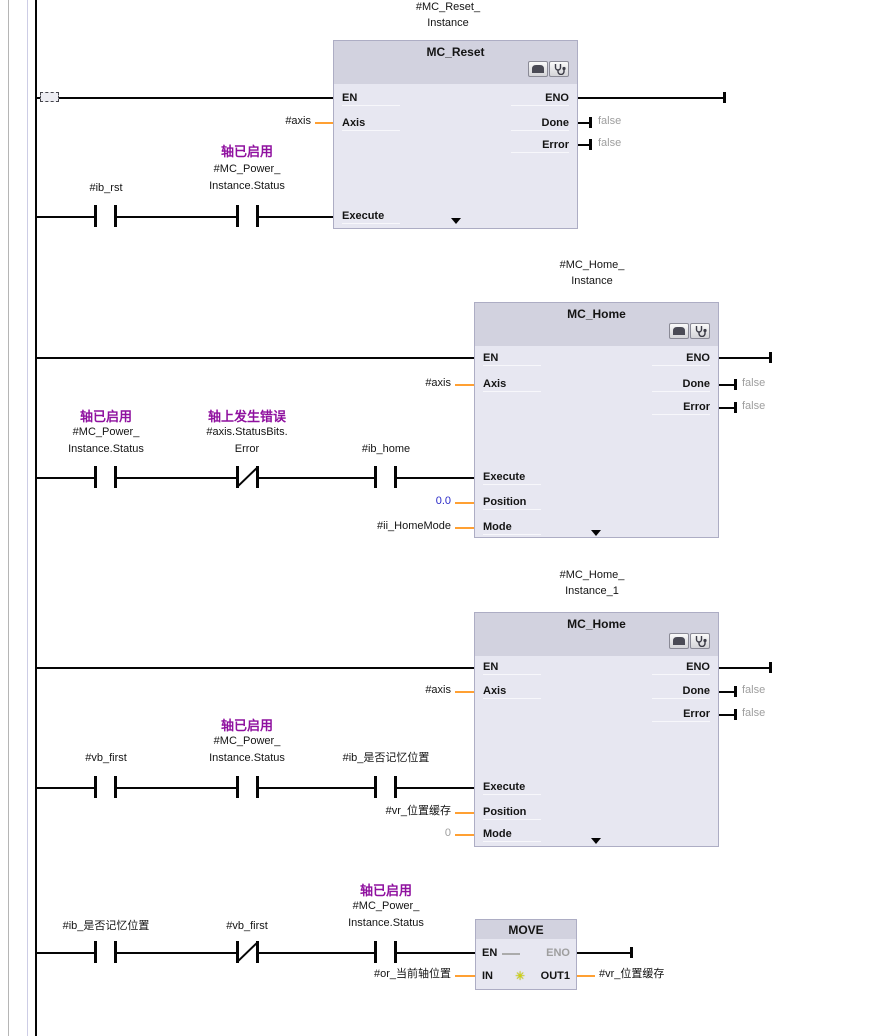 This screenshot has width=872, height=1036. What do you see at coordinates (681, 408) in the screenshot?
I see `pin-error: Error` at bounding box center [681, 408].